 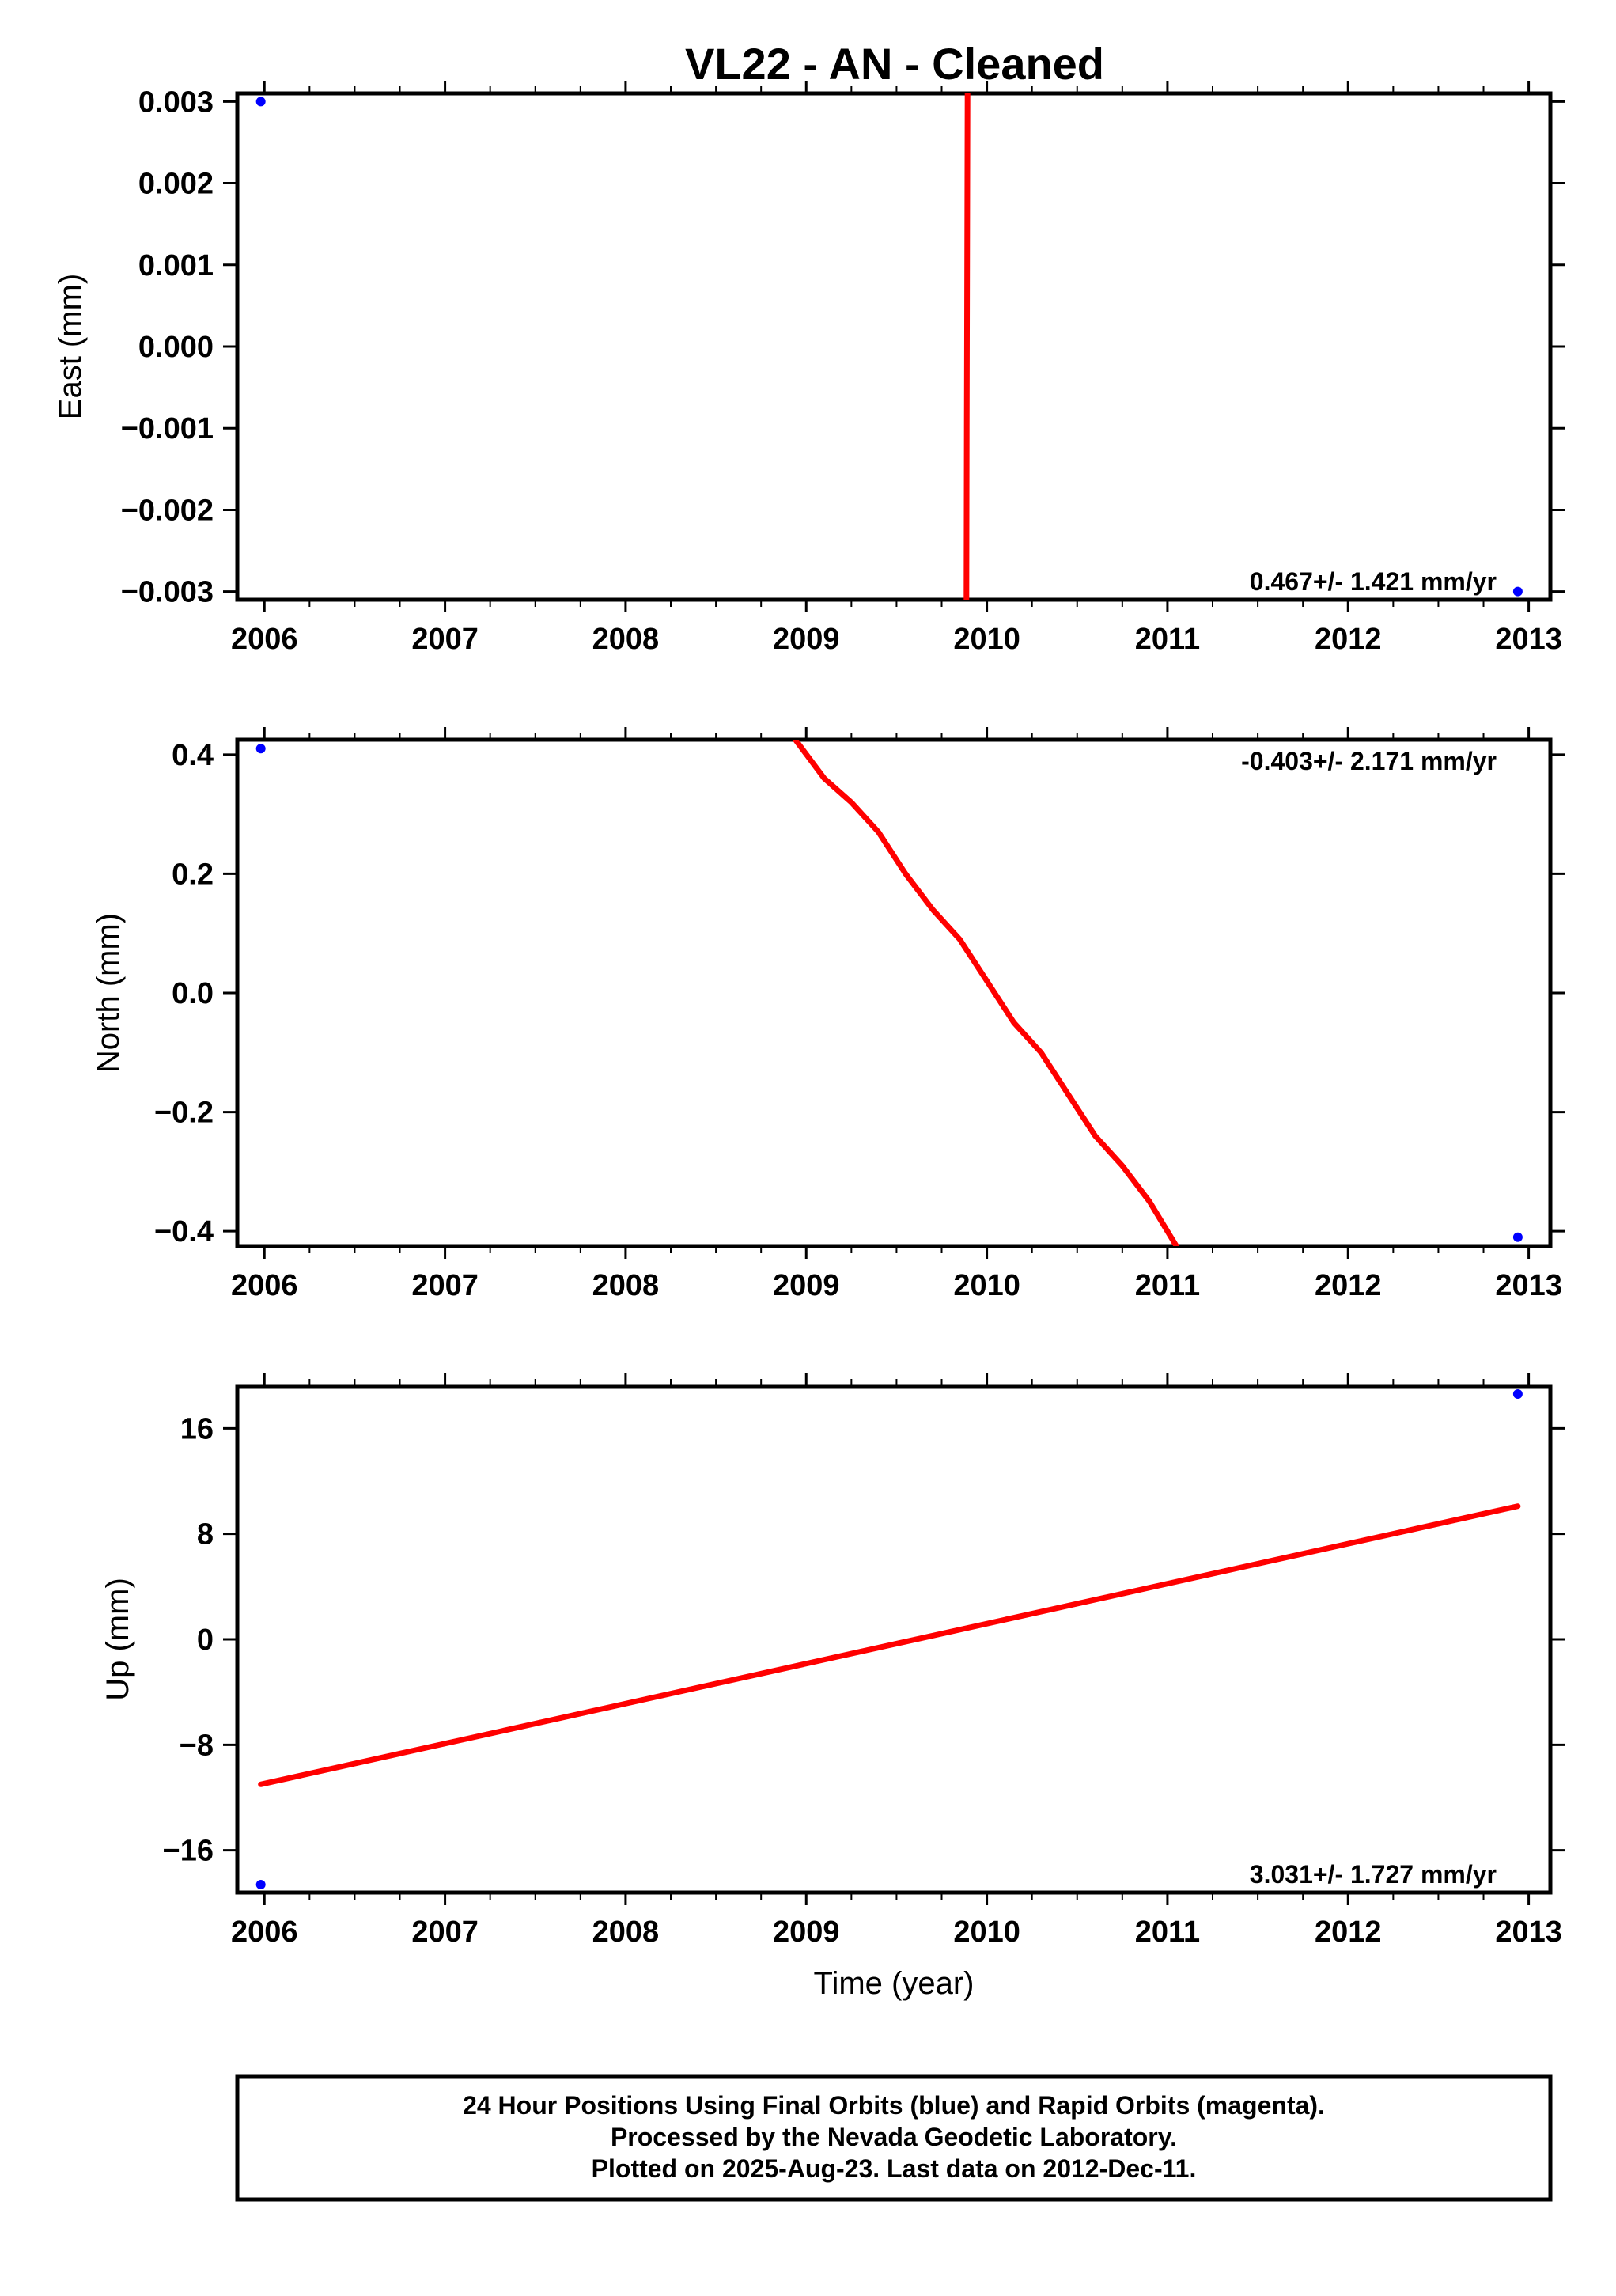 What do you see at coordinates (265, 1932) in the screenshot?
I see `panel-3-x-tick-label: 2006` at bounding box center [265, 1932].